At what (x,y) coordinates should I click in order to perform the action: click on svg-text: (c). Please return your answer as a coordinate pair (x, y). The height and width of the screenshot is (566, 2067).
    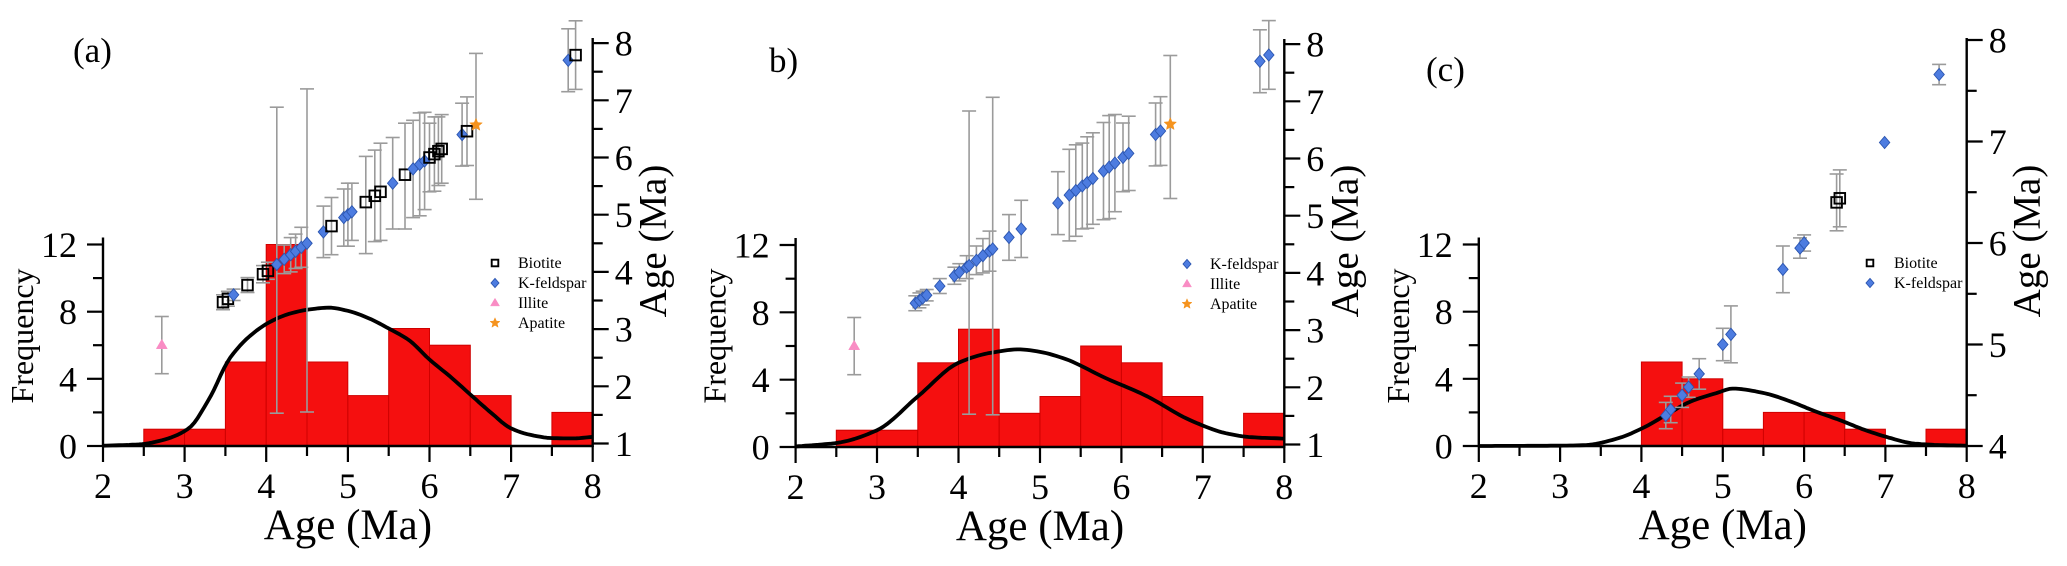
    Looking at the image, I should click on (1445, 69).